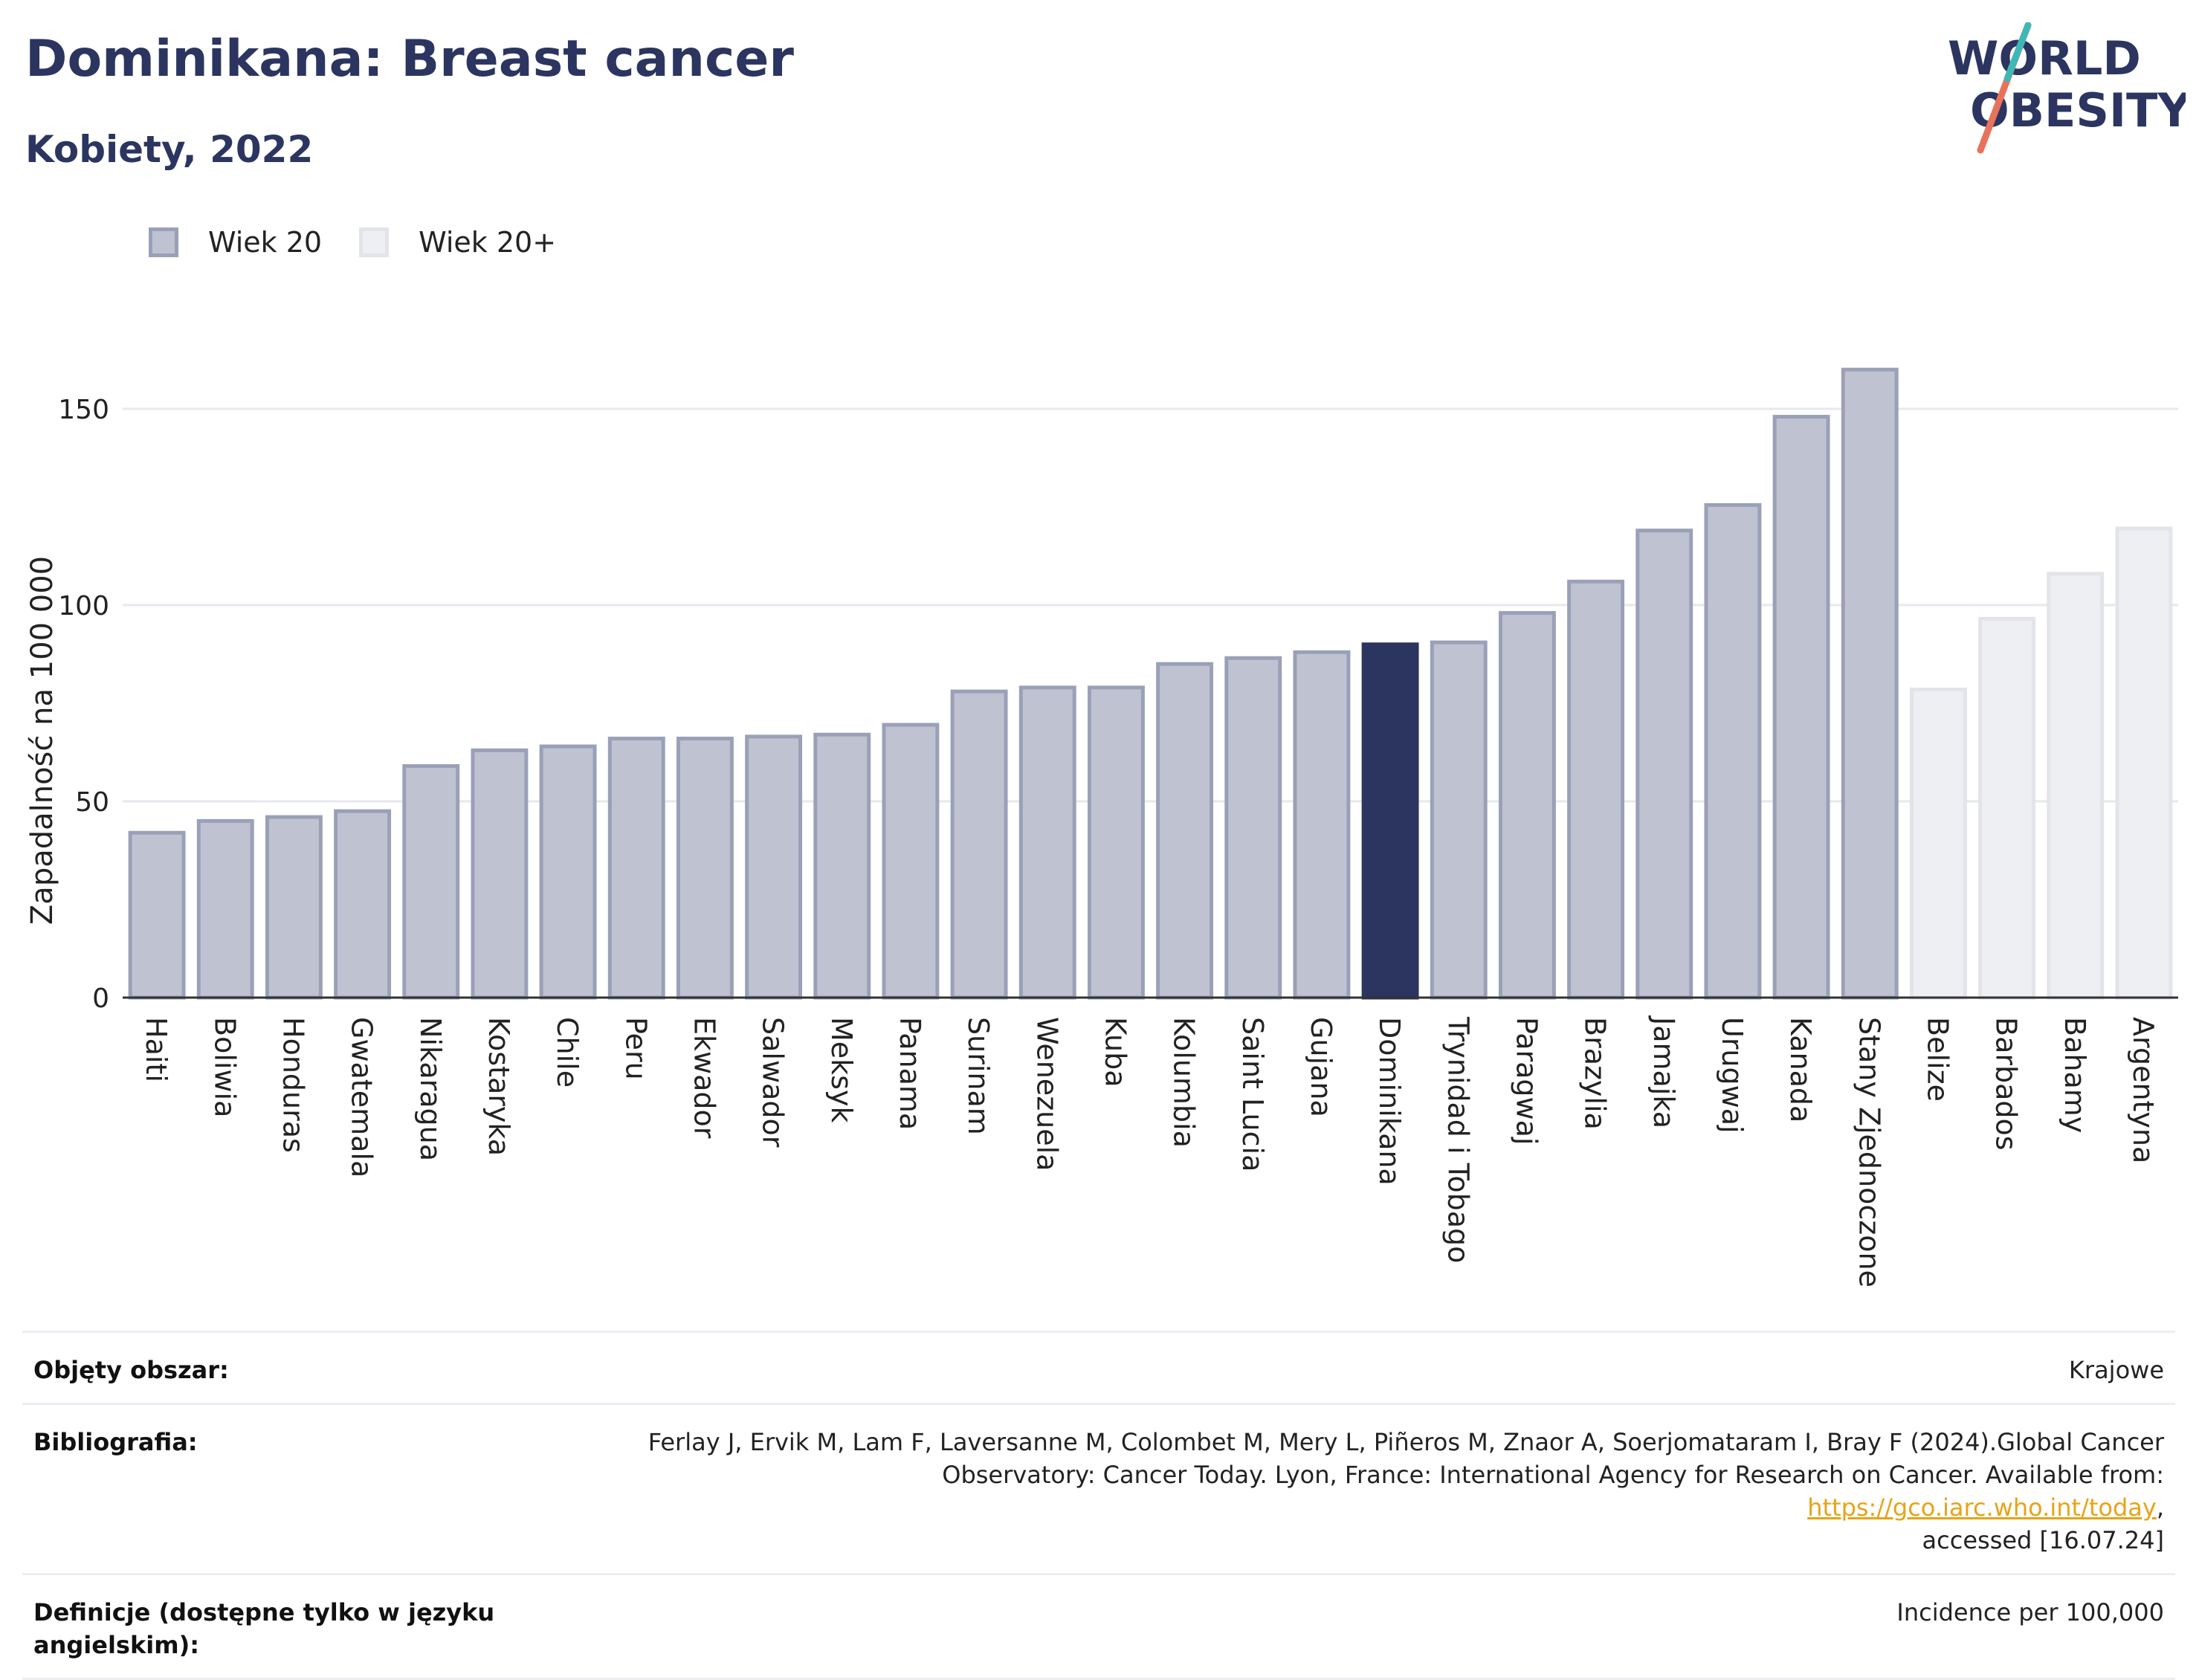 The width and height of the screenshot is (2199, 1680). I want to click on x-tick-label: Salwador, so click(773, 1083).